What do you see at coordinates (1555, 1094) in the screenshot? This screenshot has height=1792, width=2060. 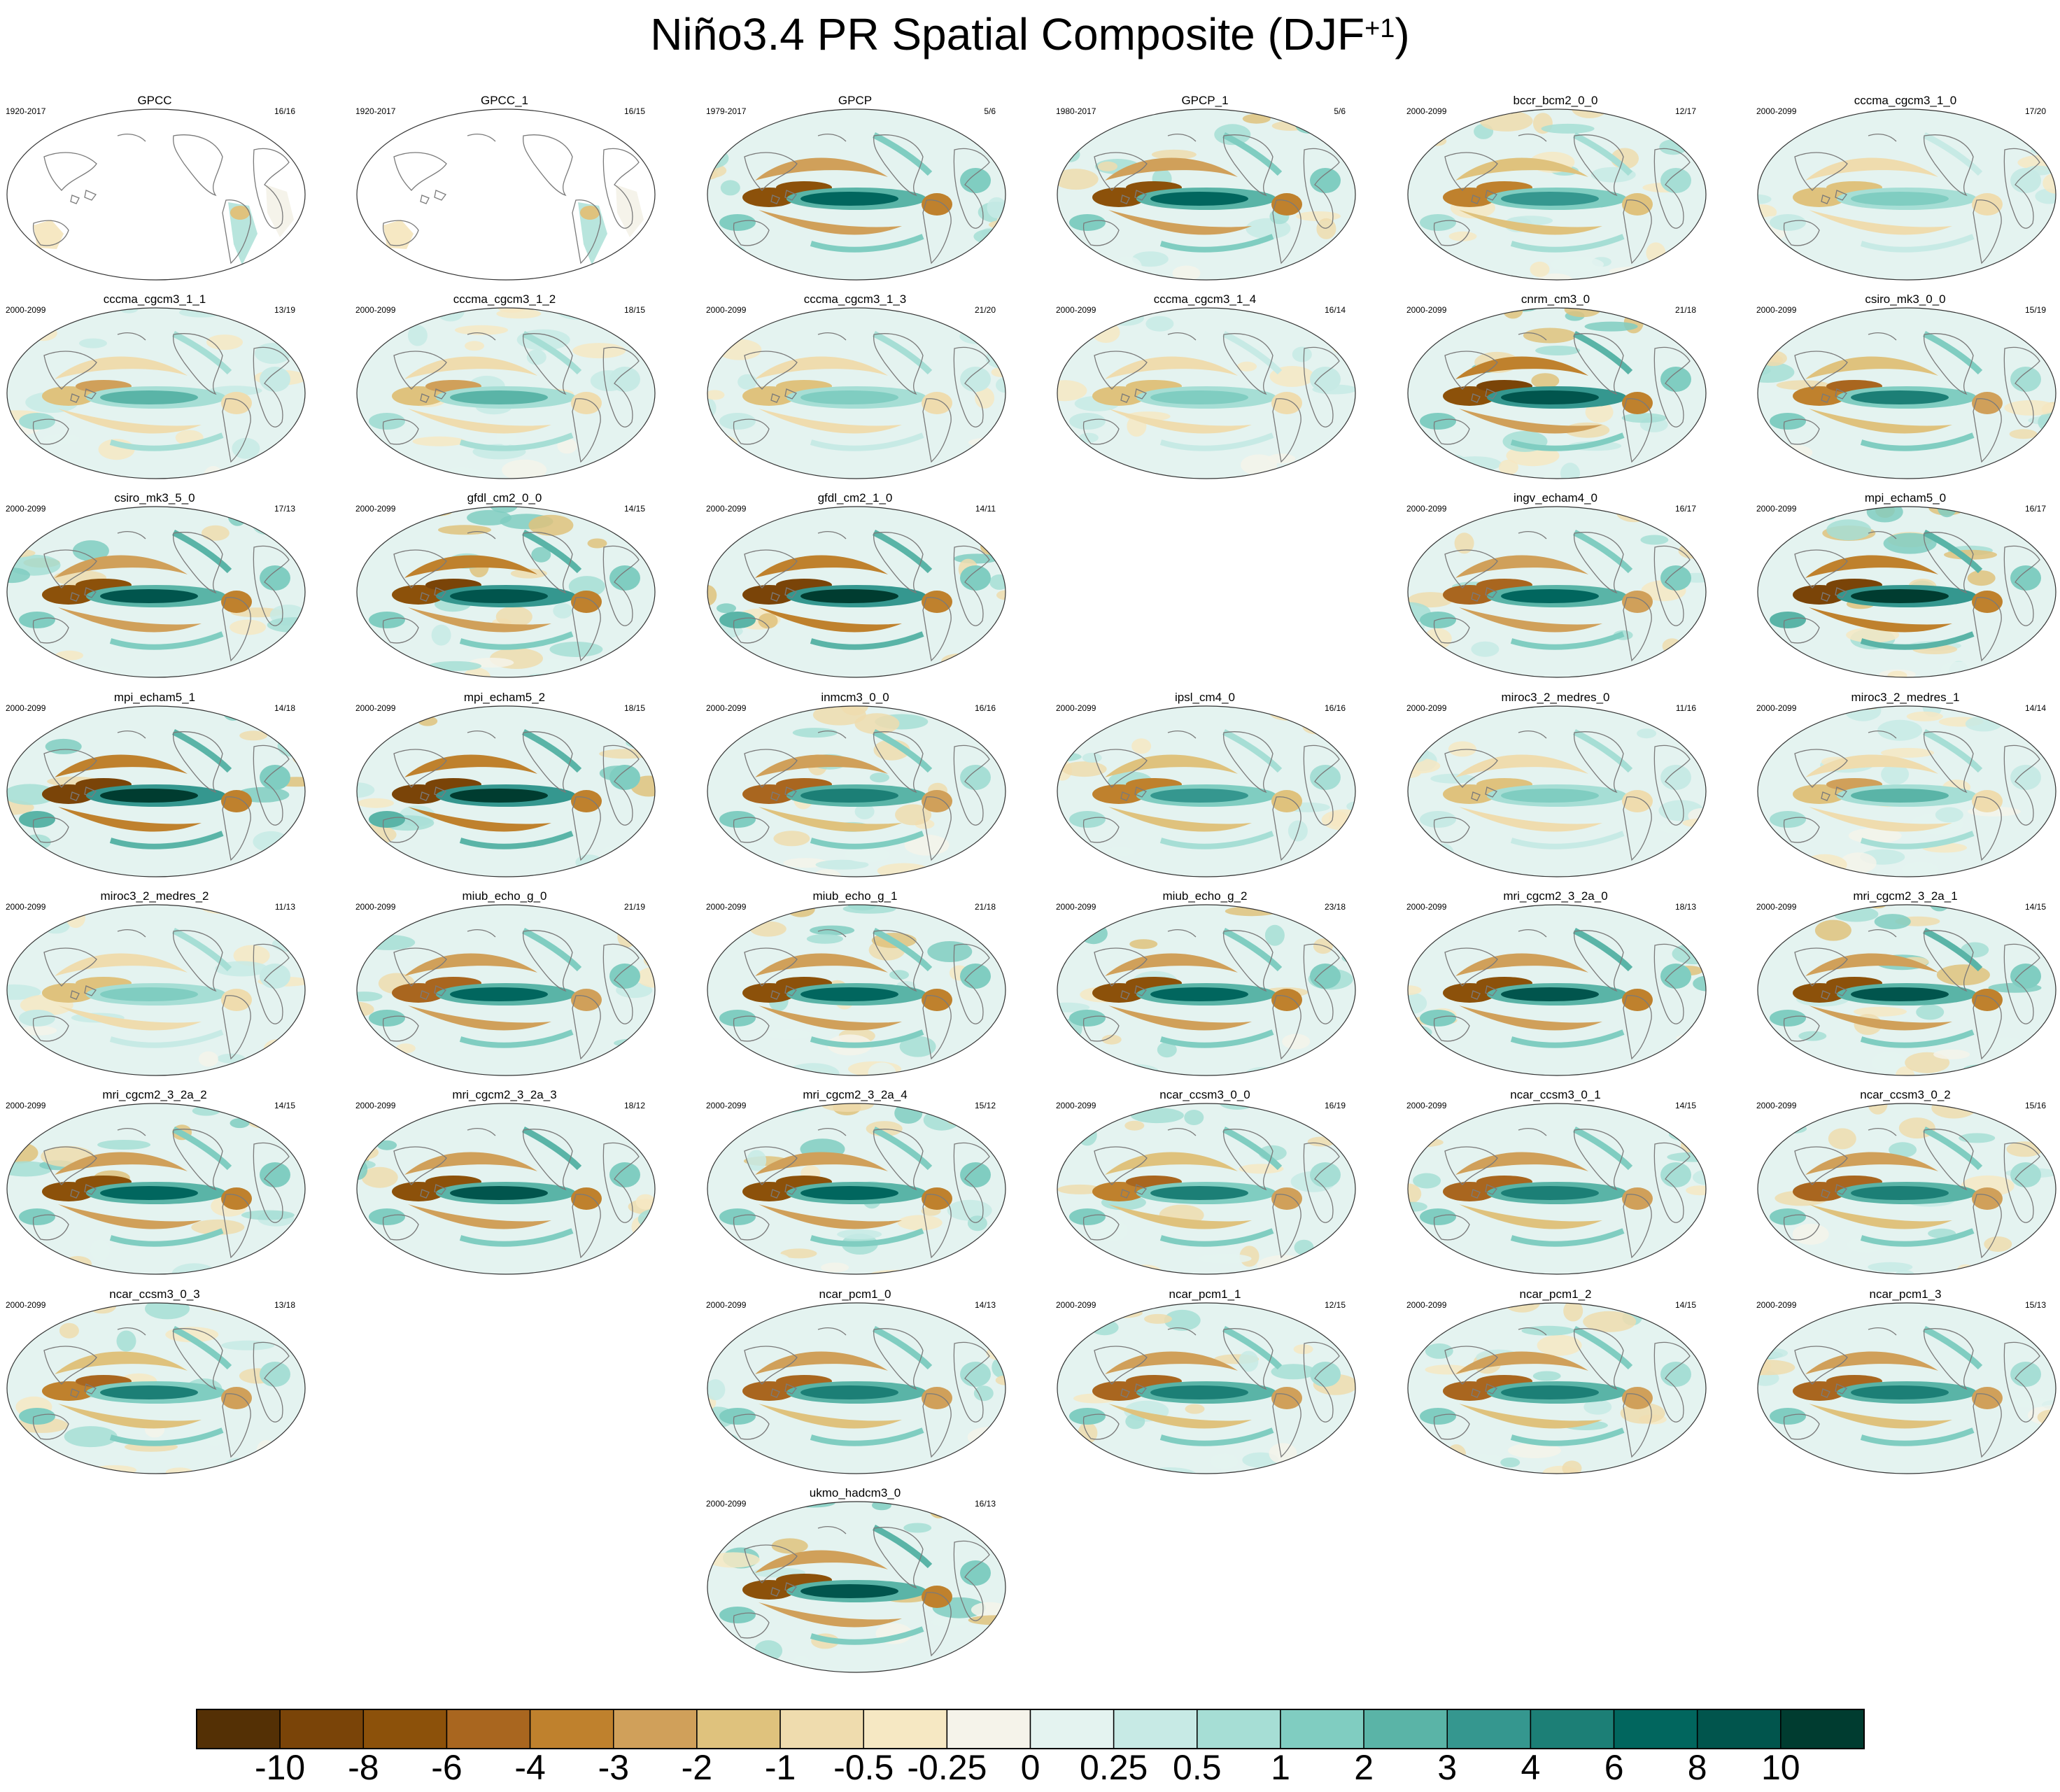 I see `panel-title: ncar_ccsm3_0_1` at bounding box center [1555, 1094].